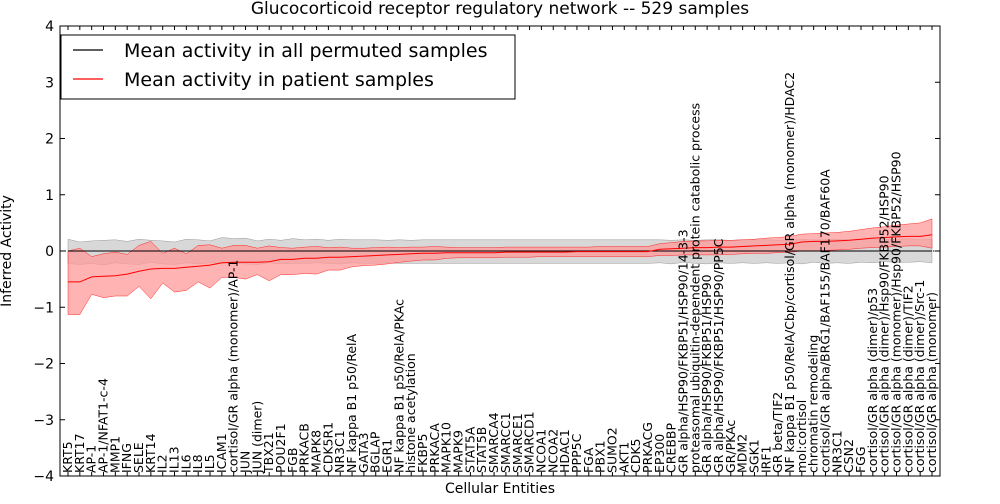  Describe the element at coordinates (813, 404) in the screenshot. I see `x-tick-label: chromatin remodeling` at that location.